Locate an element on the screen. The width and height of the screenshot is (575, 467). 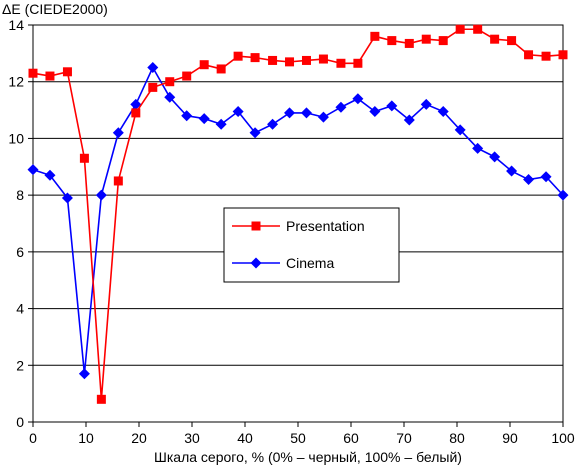
y-tick-label: 10 is located at coordinates (16, 138).